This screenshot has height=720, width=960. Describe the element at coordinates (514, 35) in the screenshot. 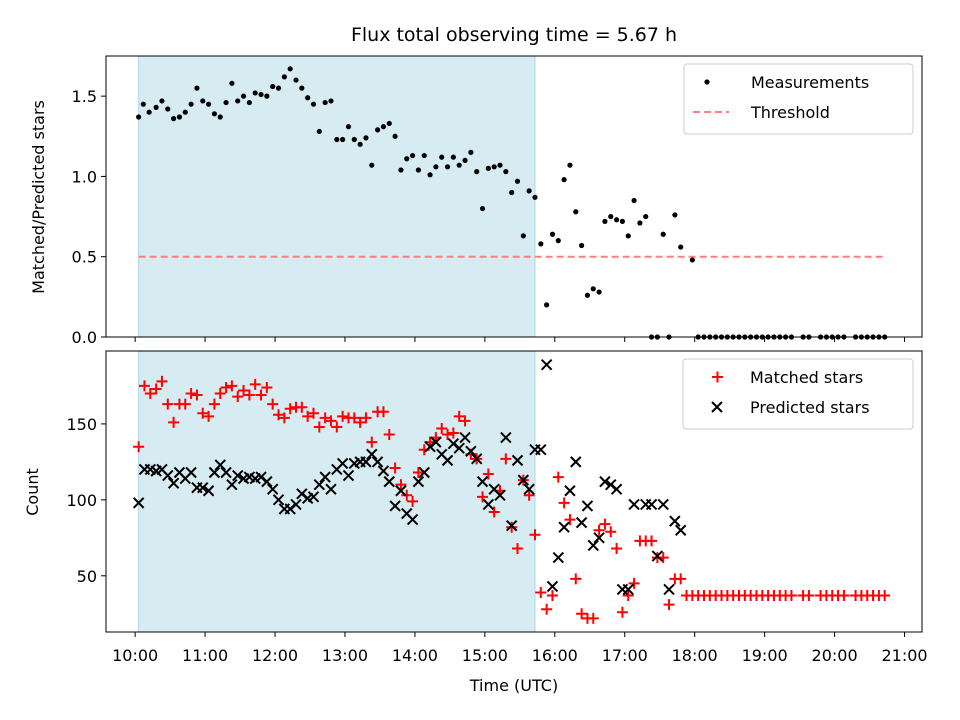

I see `figure-title: Flux total observing time = 5.67 h` at that location.